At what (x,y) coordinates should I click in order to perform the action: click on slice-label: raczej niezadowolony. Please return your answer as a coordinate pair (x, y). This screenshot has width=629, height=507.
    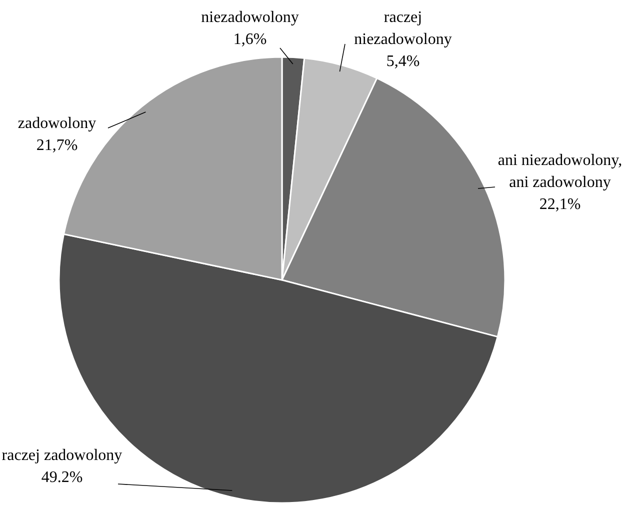
    Looking at the image, I should click on (403, 28).